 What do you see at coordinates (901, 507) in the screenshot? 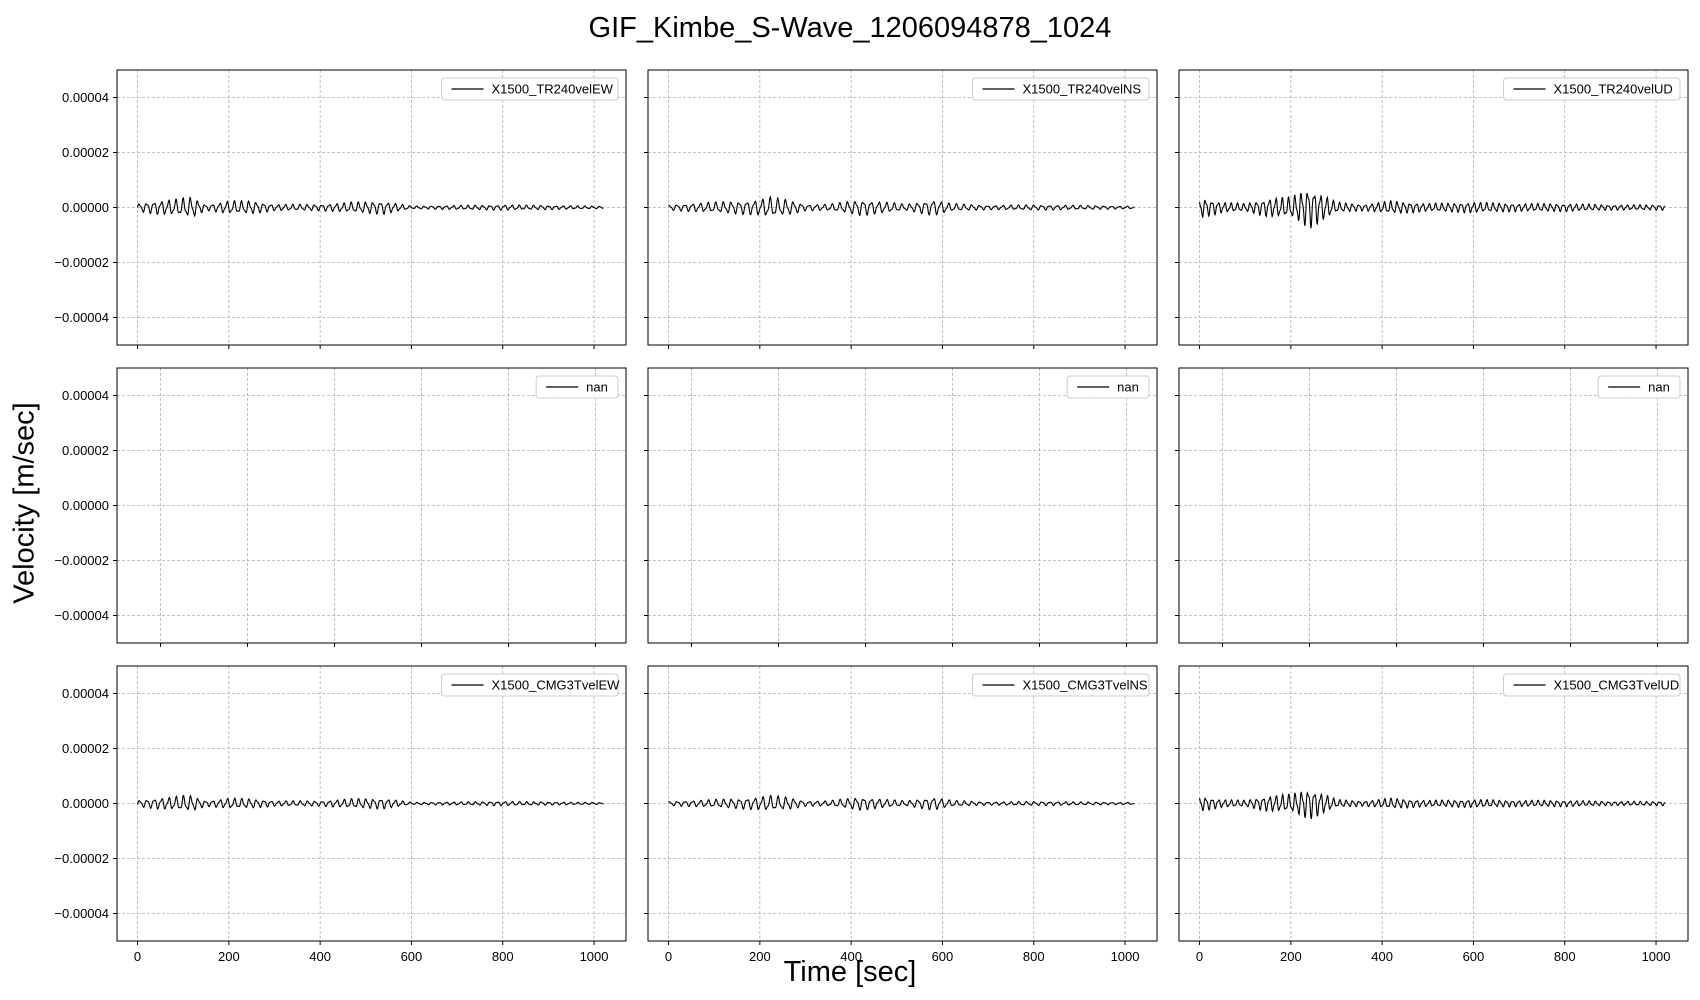
I see `subplot-1-1: nan` at bounding box center [901, 507].